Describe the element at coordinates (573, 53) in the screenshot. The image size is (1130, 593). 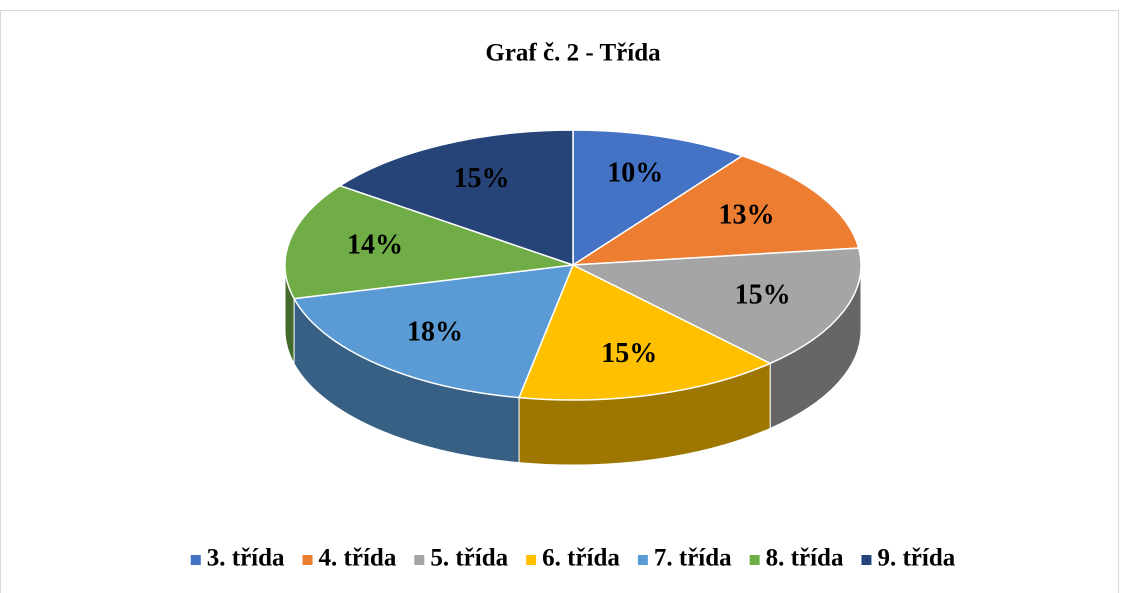
I see `chart-title: Graf č. 2 - Třída` at that location.